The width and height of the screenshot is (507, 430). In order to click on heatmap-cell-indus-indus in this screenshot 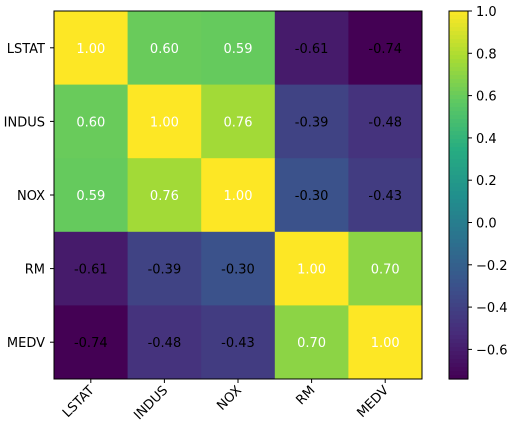, I will do `click(164, 121)`.